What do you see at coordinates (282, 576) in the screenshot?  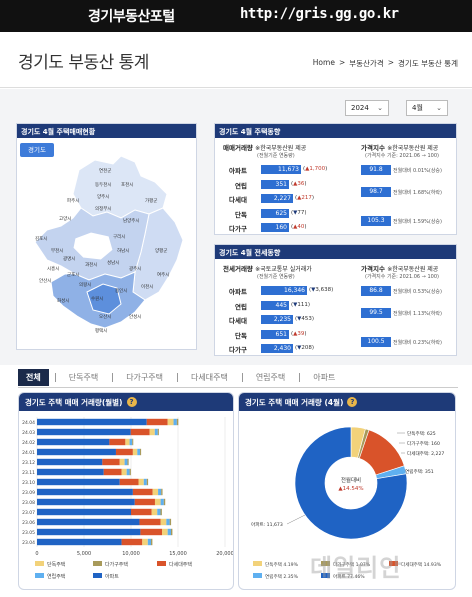 I see `legend-label: 연립주택 2.35%` at bounding box center [282, 576].